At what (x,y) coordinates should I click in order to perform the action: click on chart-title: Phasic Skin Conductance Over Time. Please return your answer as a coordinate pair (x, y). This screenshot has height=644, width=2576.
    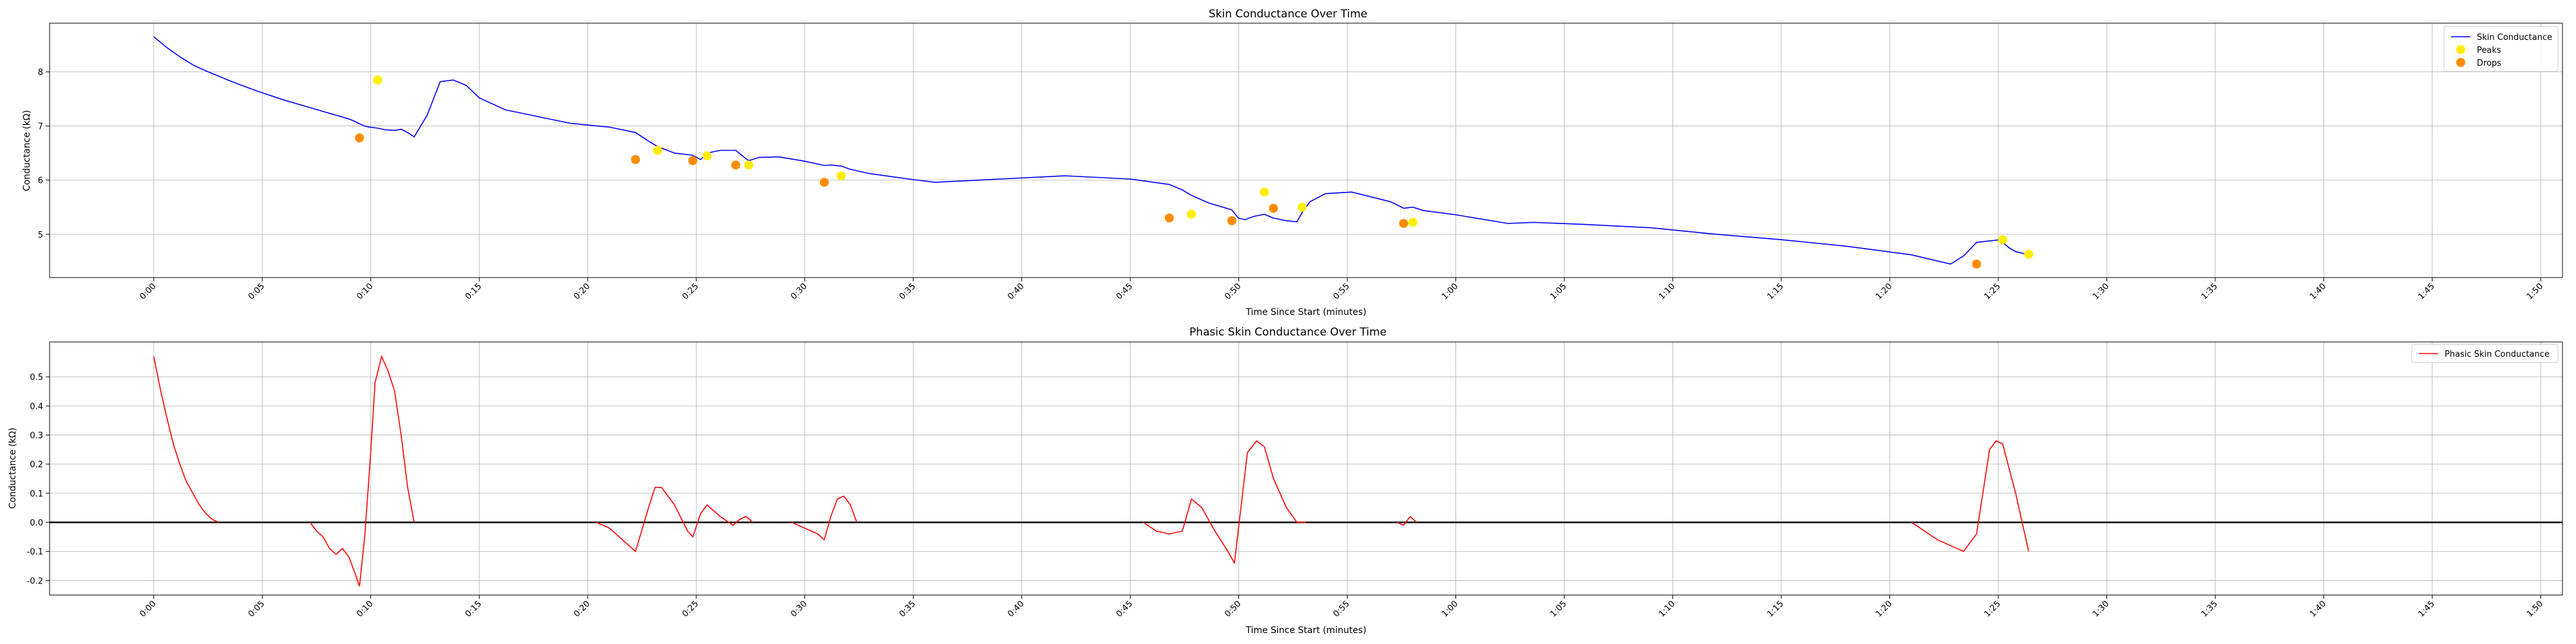
    Looking at the image, I should click on (1288, 333).